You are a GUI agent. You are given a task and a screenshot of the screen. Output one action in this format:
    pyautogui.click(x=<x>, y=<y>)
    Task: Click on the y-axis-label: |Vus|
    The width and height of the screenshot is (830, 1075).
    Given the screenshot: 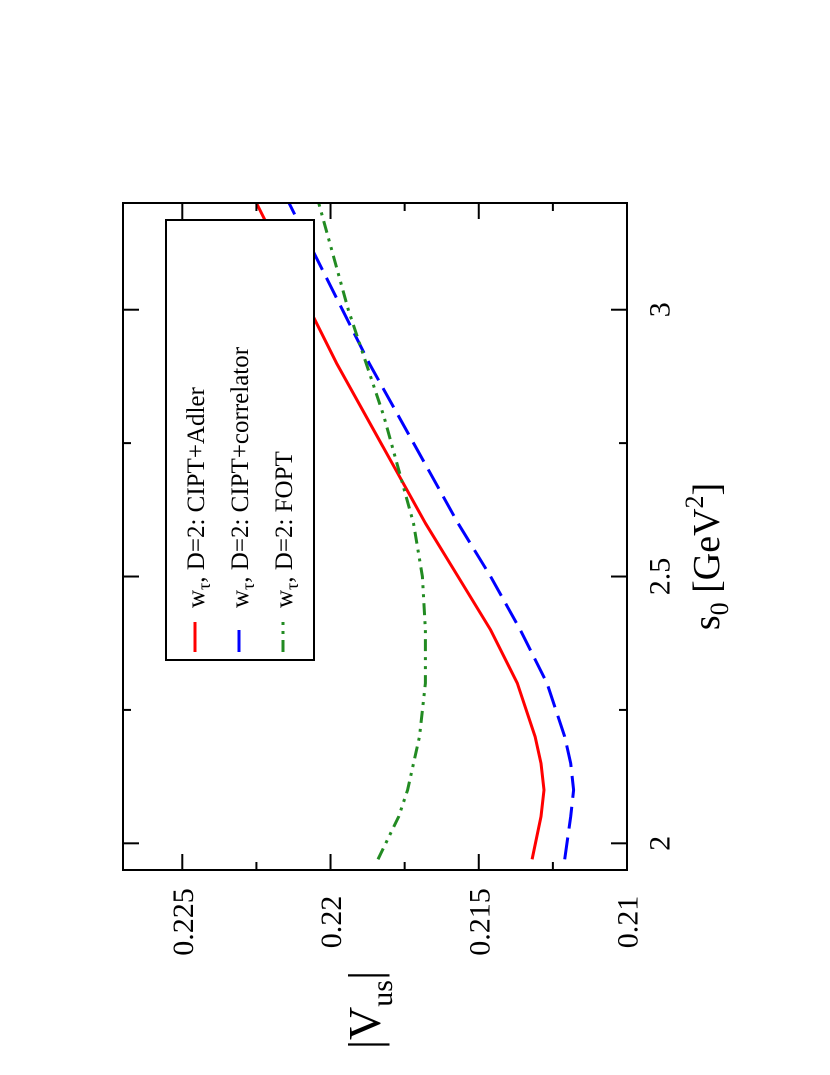 What is the action you would take?
    pyautogui.click(x=369, y=1010)
    